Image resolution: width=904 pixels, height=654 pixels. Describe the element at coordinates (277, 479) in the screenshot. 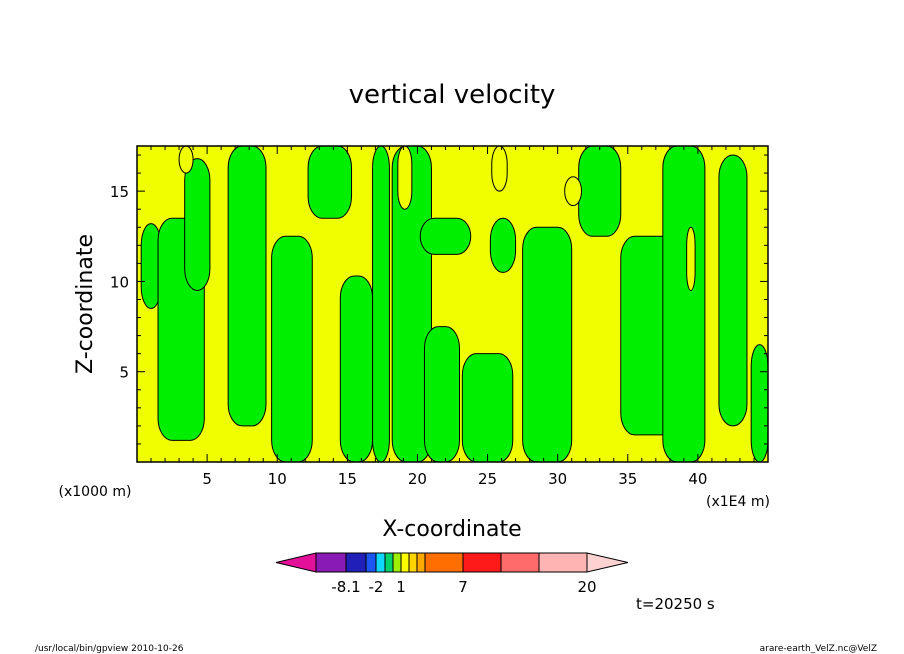

I see `x-tick-label: 10` at that location.